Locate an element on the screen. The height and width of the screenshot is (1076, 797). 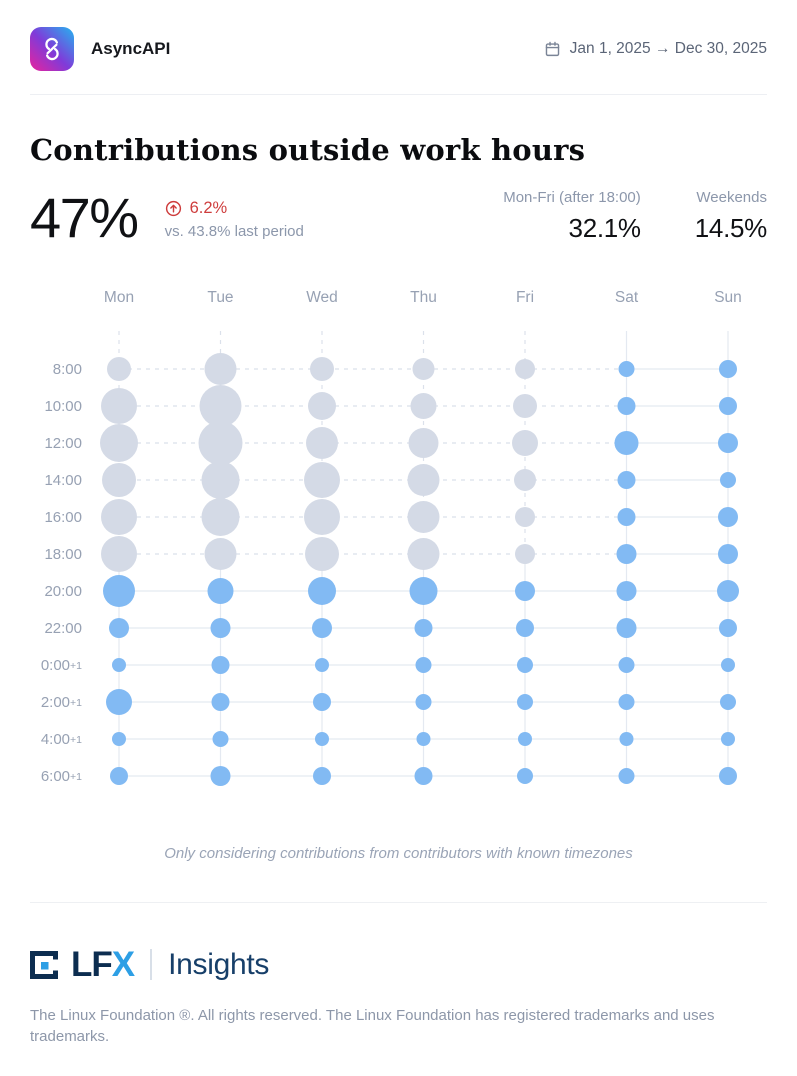
page-title: Contributions outside work hours is located at coordinates (308, 150).